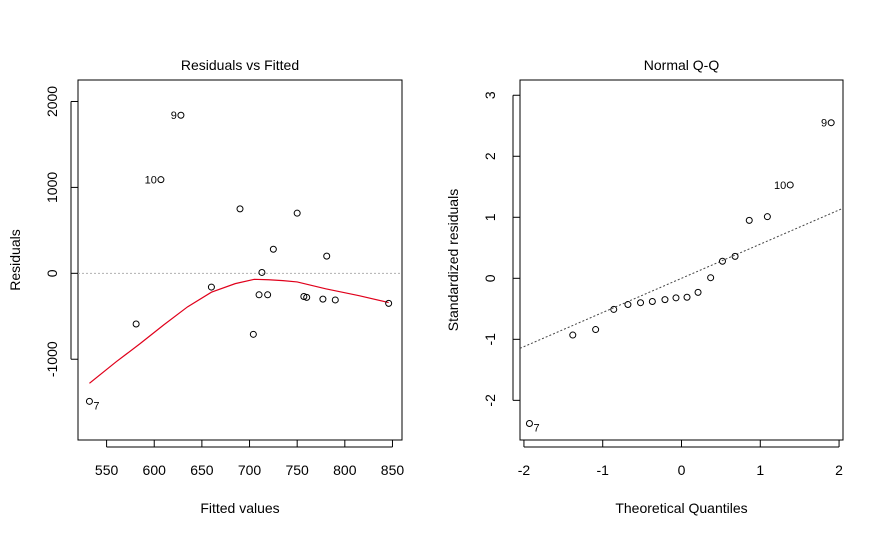  Describe the element at coordinates (239, 508) in the screenshot. I see `x-axis-label: Fitted values` at that location.